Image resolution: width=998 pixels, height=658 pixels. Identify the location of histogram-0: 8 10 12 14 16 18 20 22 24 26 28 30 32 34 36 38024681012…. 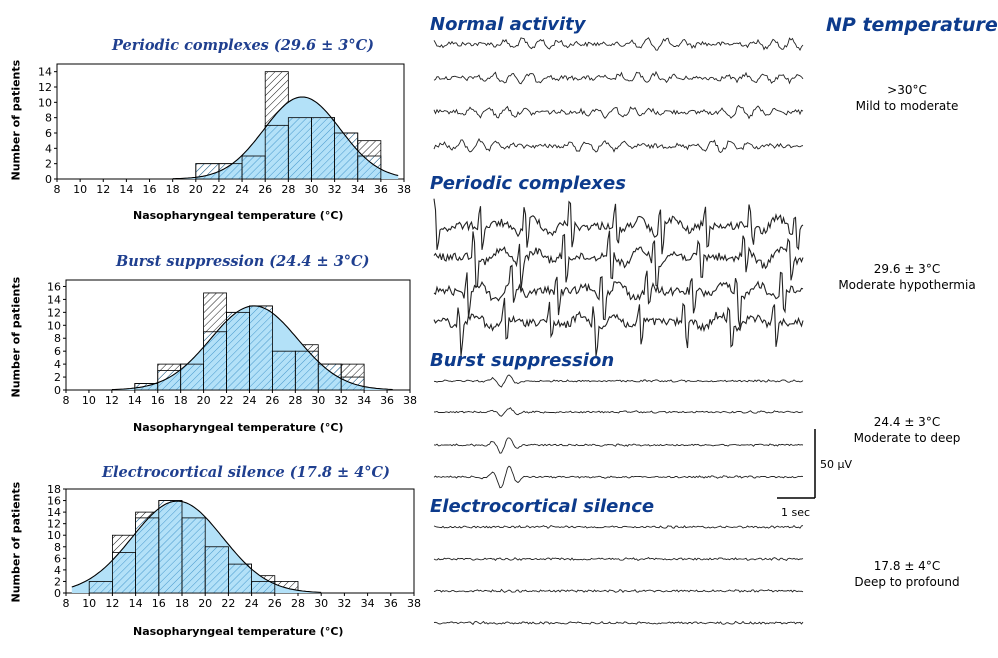
(224, 129).